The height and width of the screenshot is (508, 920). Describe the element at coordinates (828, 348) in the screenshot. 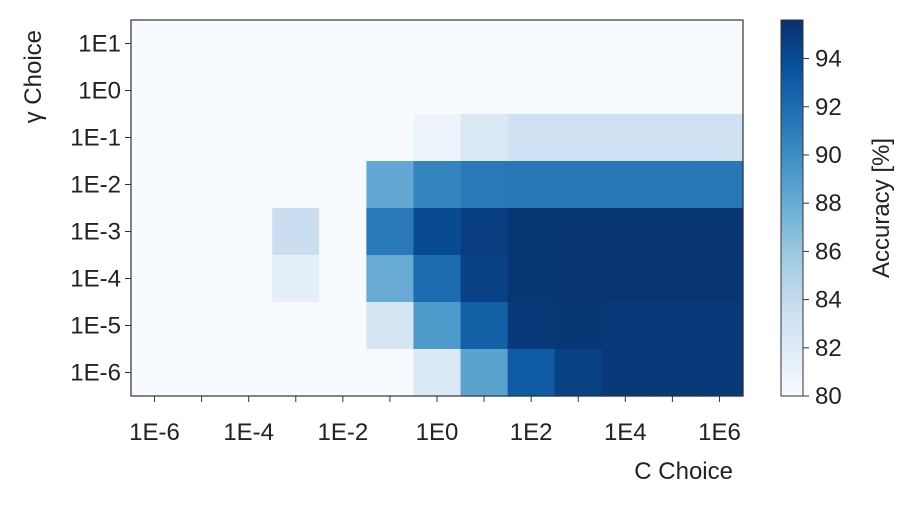

I see `colorbar-tick-label: 82` at that location.